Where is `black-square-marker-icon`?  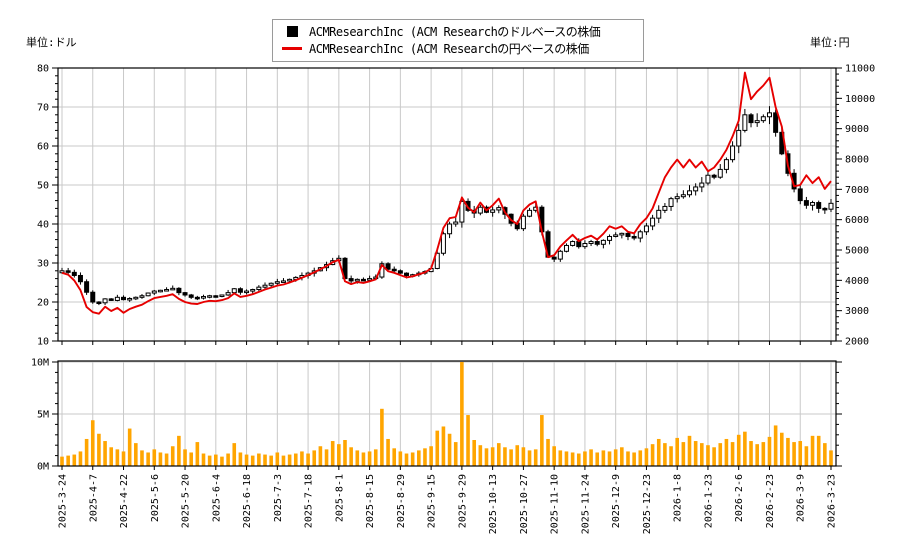 black-square-marker-icon is located at coordinates (292, 31).